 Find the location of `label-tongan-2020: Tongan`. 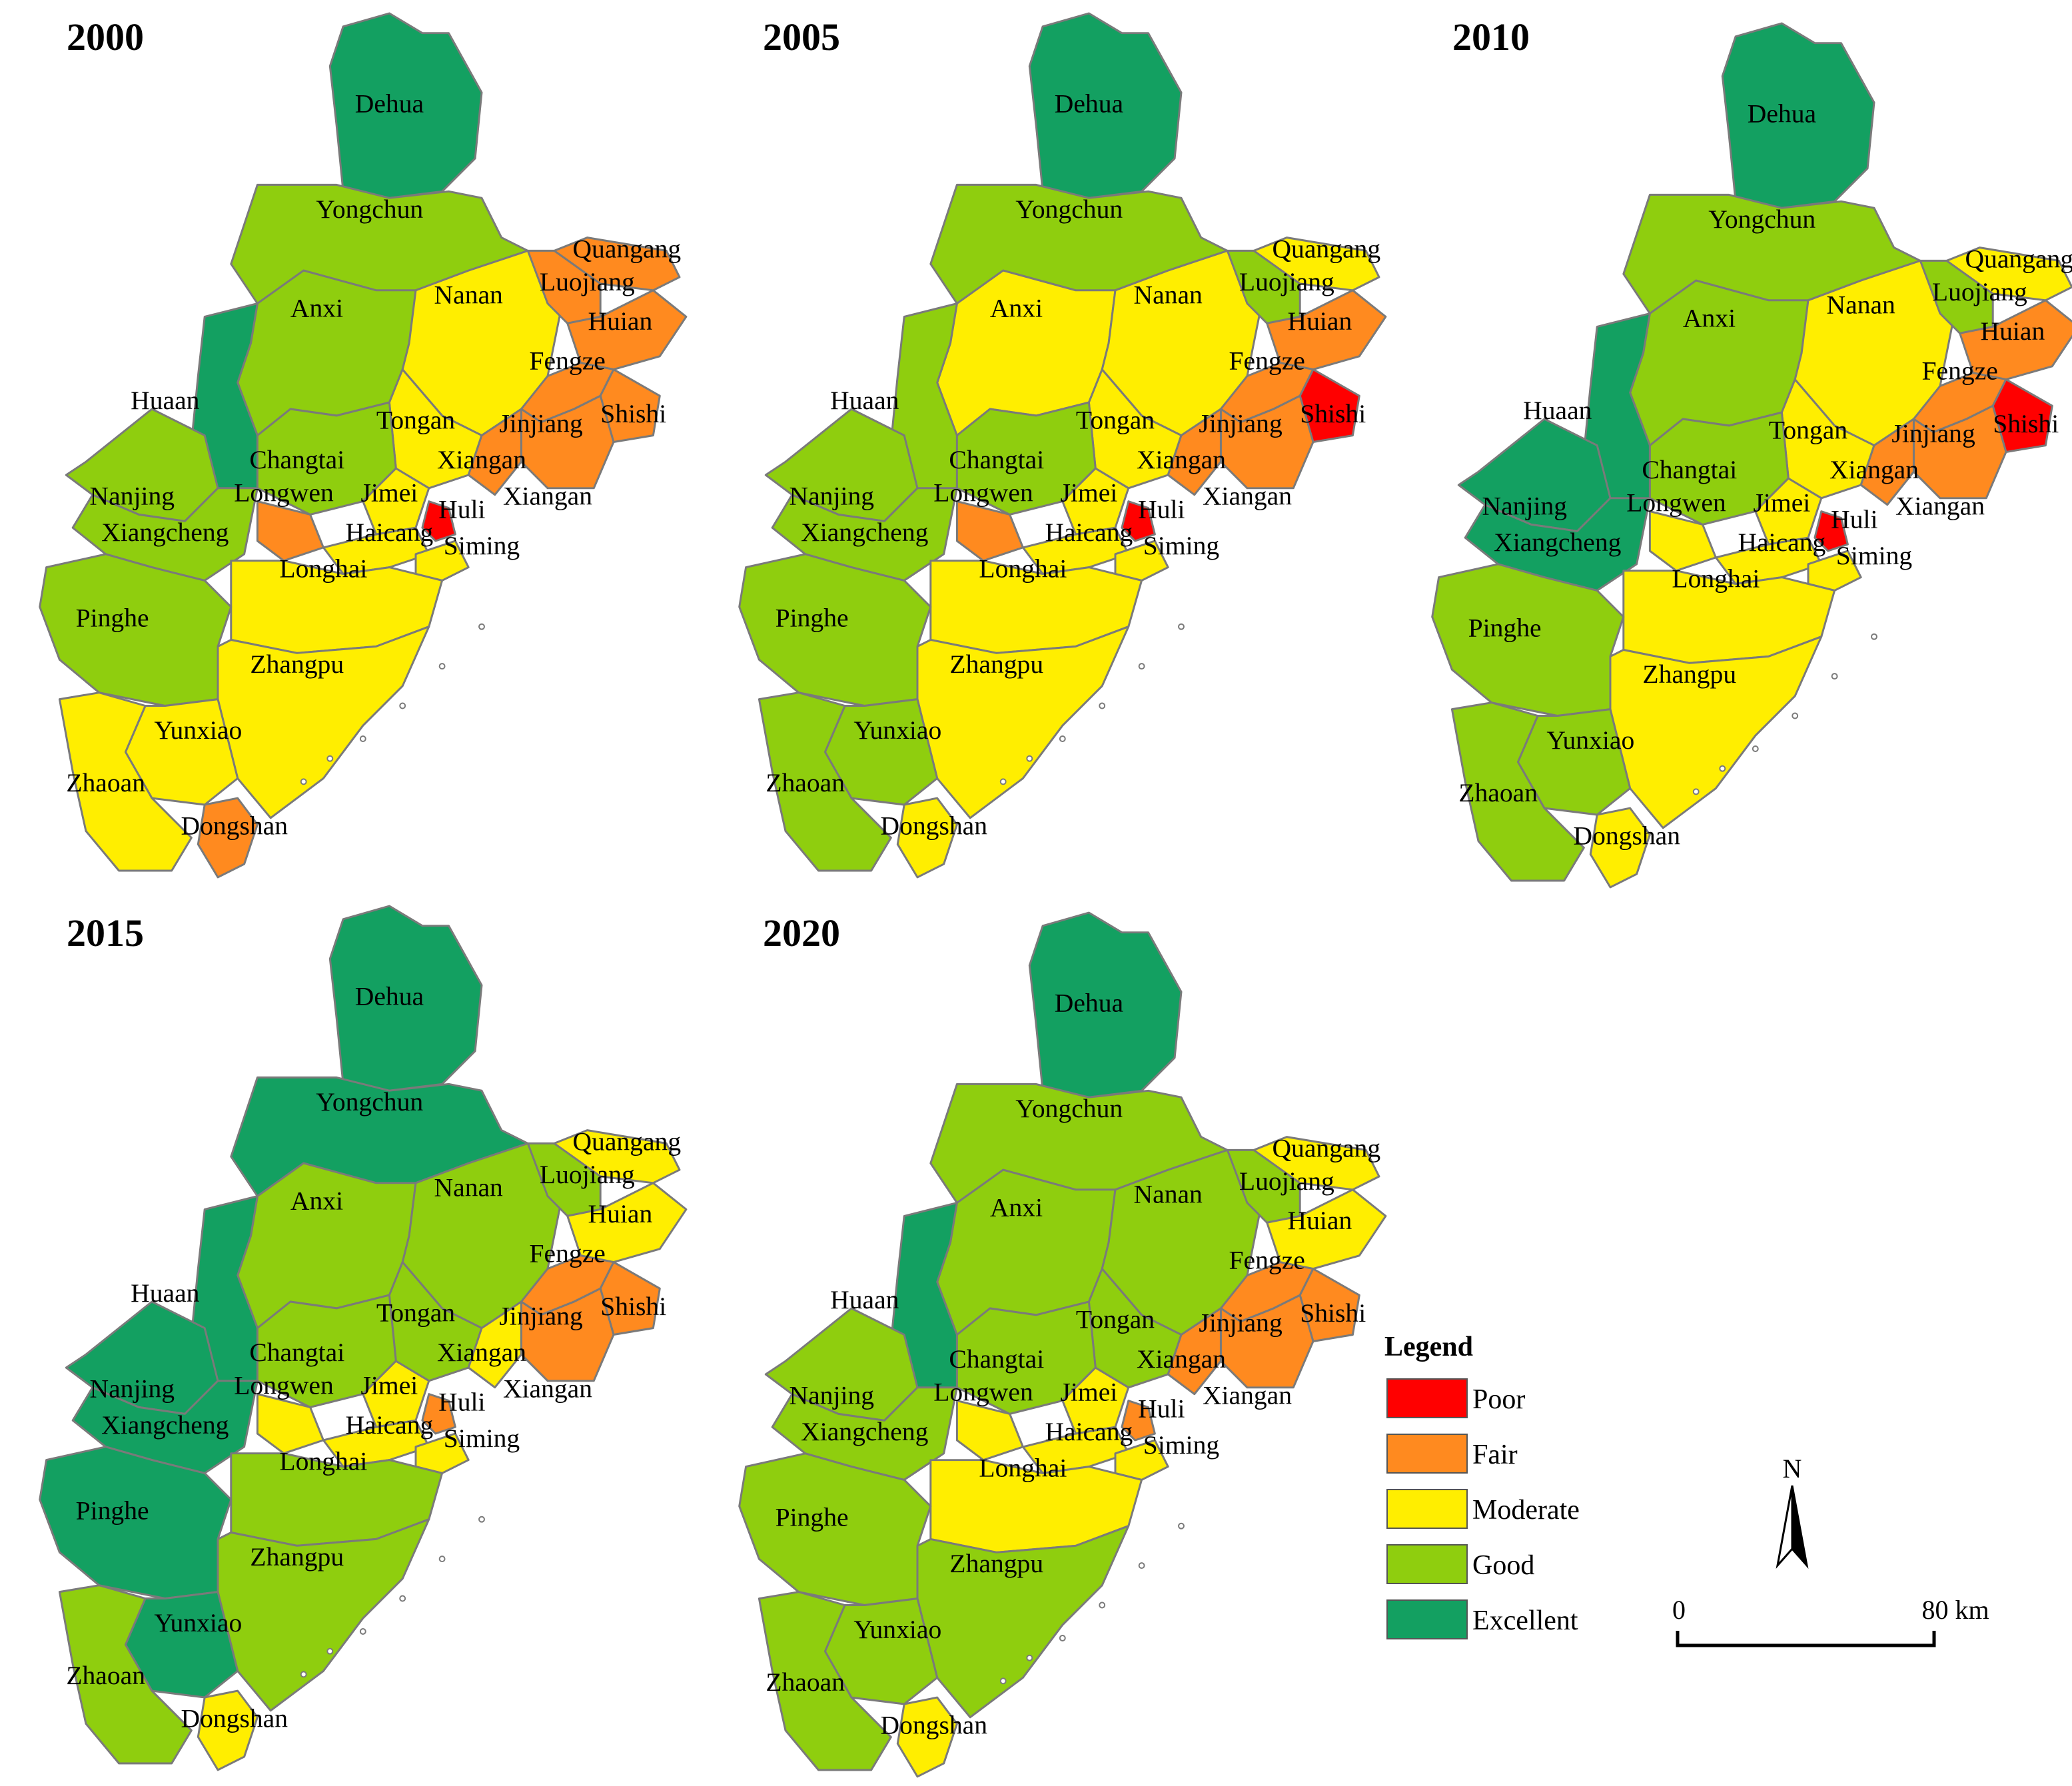

label-tongan-2020: Tongan is located at coordinates (1115, 1319).